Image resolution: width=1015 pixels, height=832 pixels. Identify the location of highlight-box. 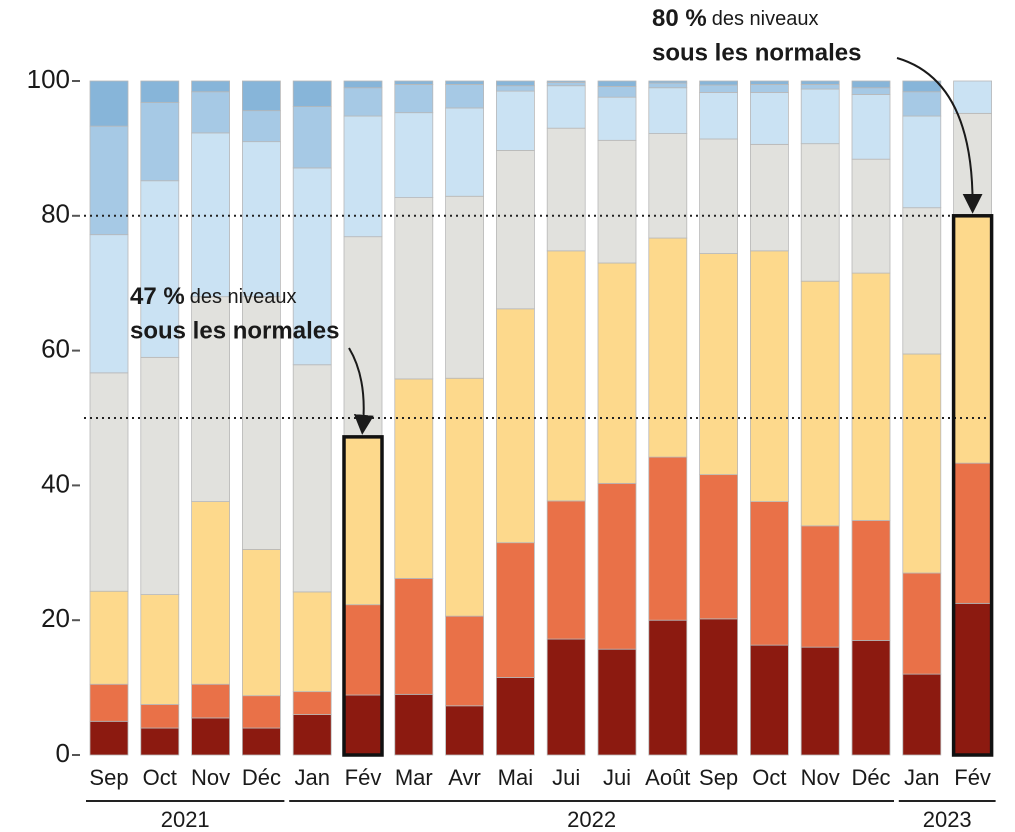
(363, 596).